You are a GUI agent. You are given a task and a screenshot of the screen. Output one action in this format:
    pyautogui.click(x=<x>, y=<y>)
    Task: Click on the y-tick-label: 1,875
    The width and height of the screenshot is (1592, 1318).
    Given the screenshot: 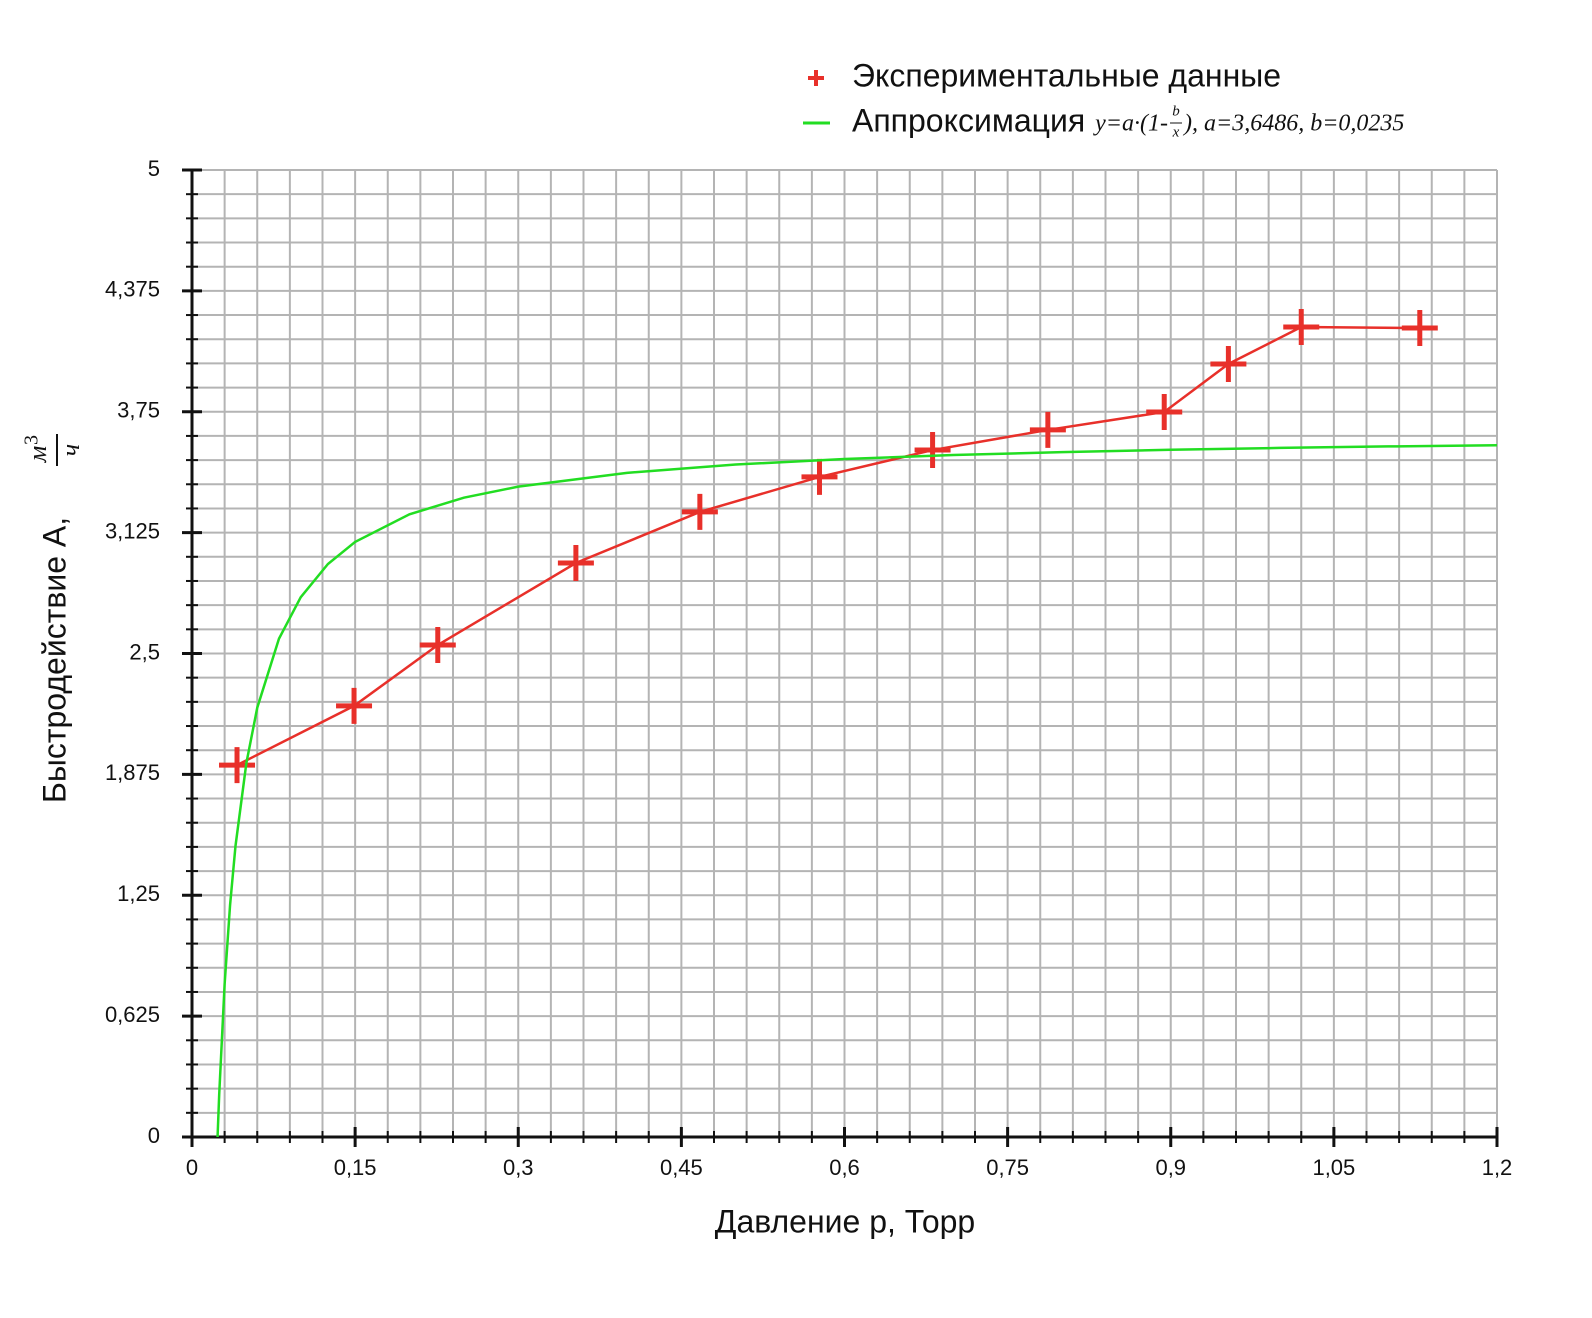 What is the action you would take?
    pyautogui.click(x=132, y=772)
    